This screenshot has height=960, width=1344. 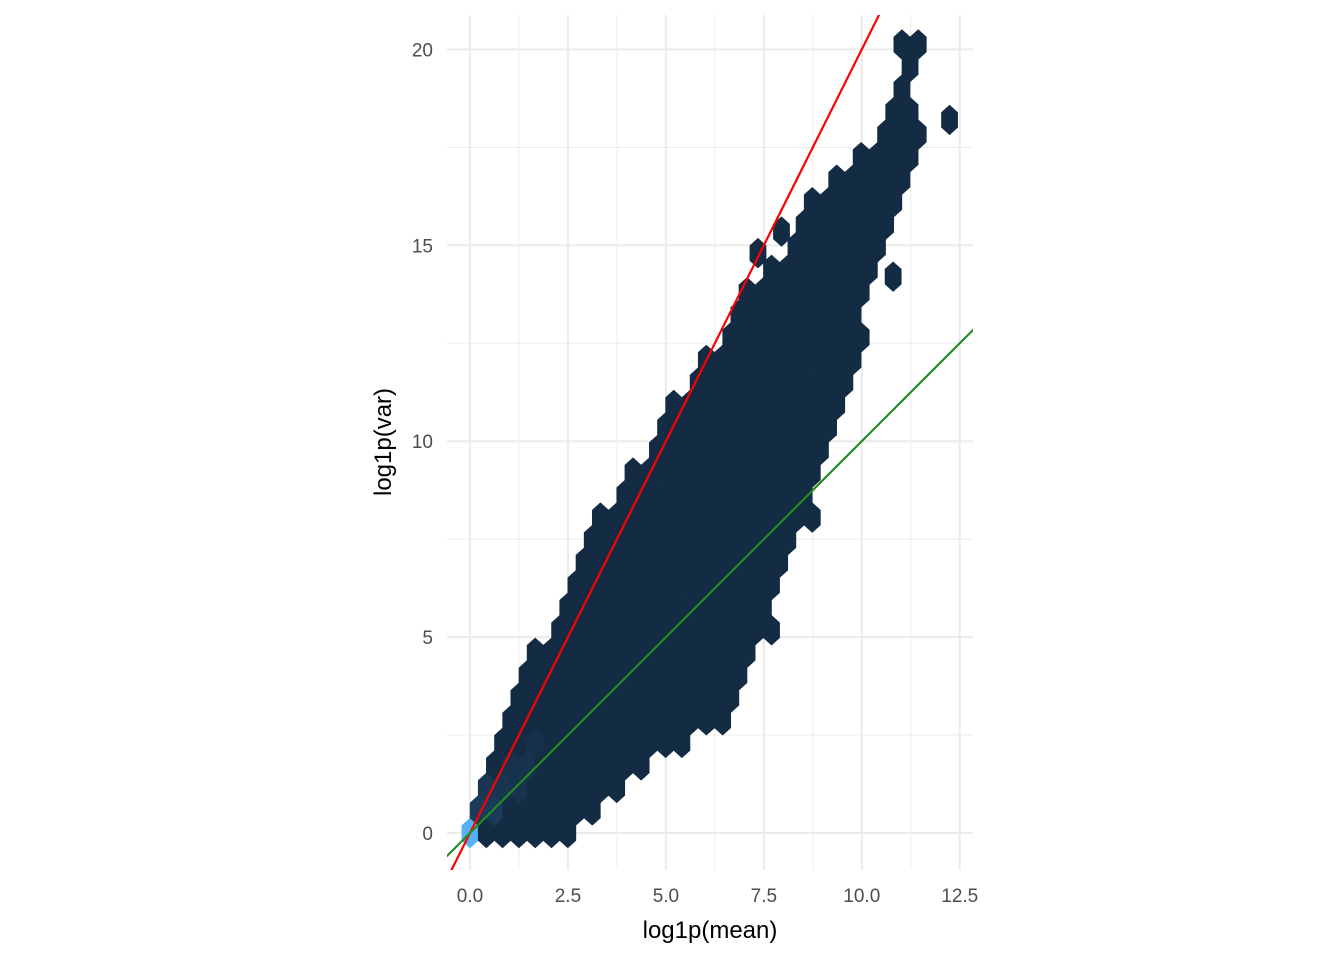 I want to click on x-tick-label: 12.5, so click(x=959, y=896).